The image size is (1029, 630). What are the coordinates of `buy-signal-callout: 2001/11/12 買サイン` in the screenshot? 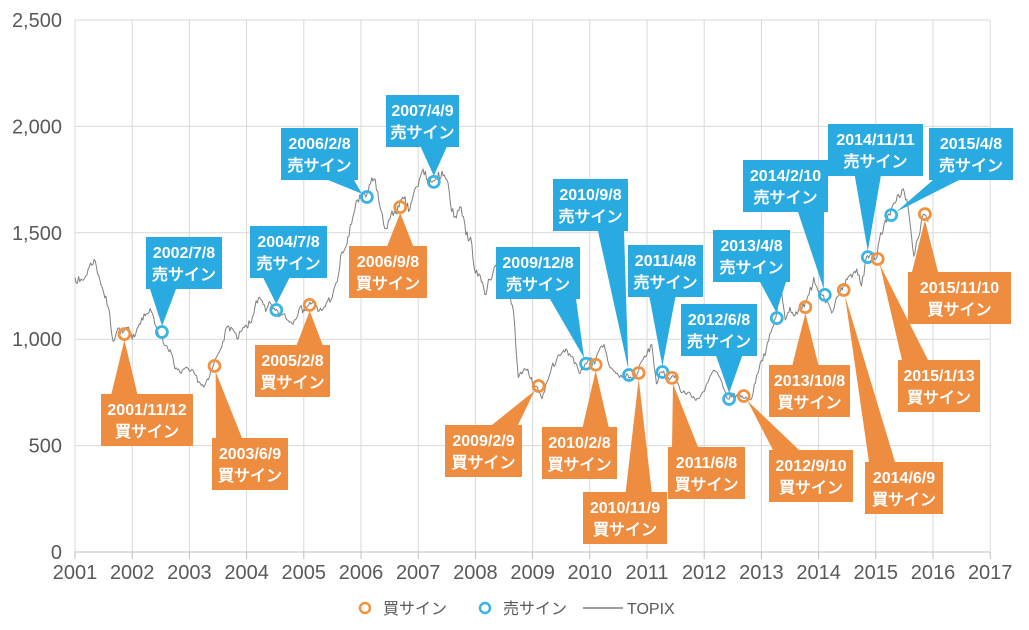 It's located at (147, 393).